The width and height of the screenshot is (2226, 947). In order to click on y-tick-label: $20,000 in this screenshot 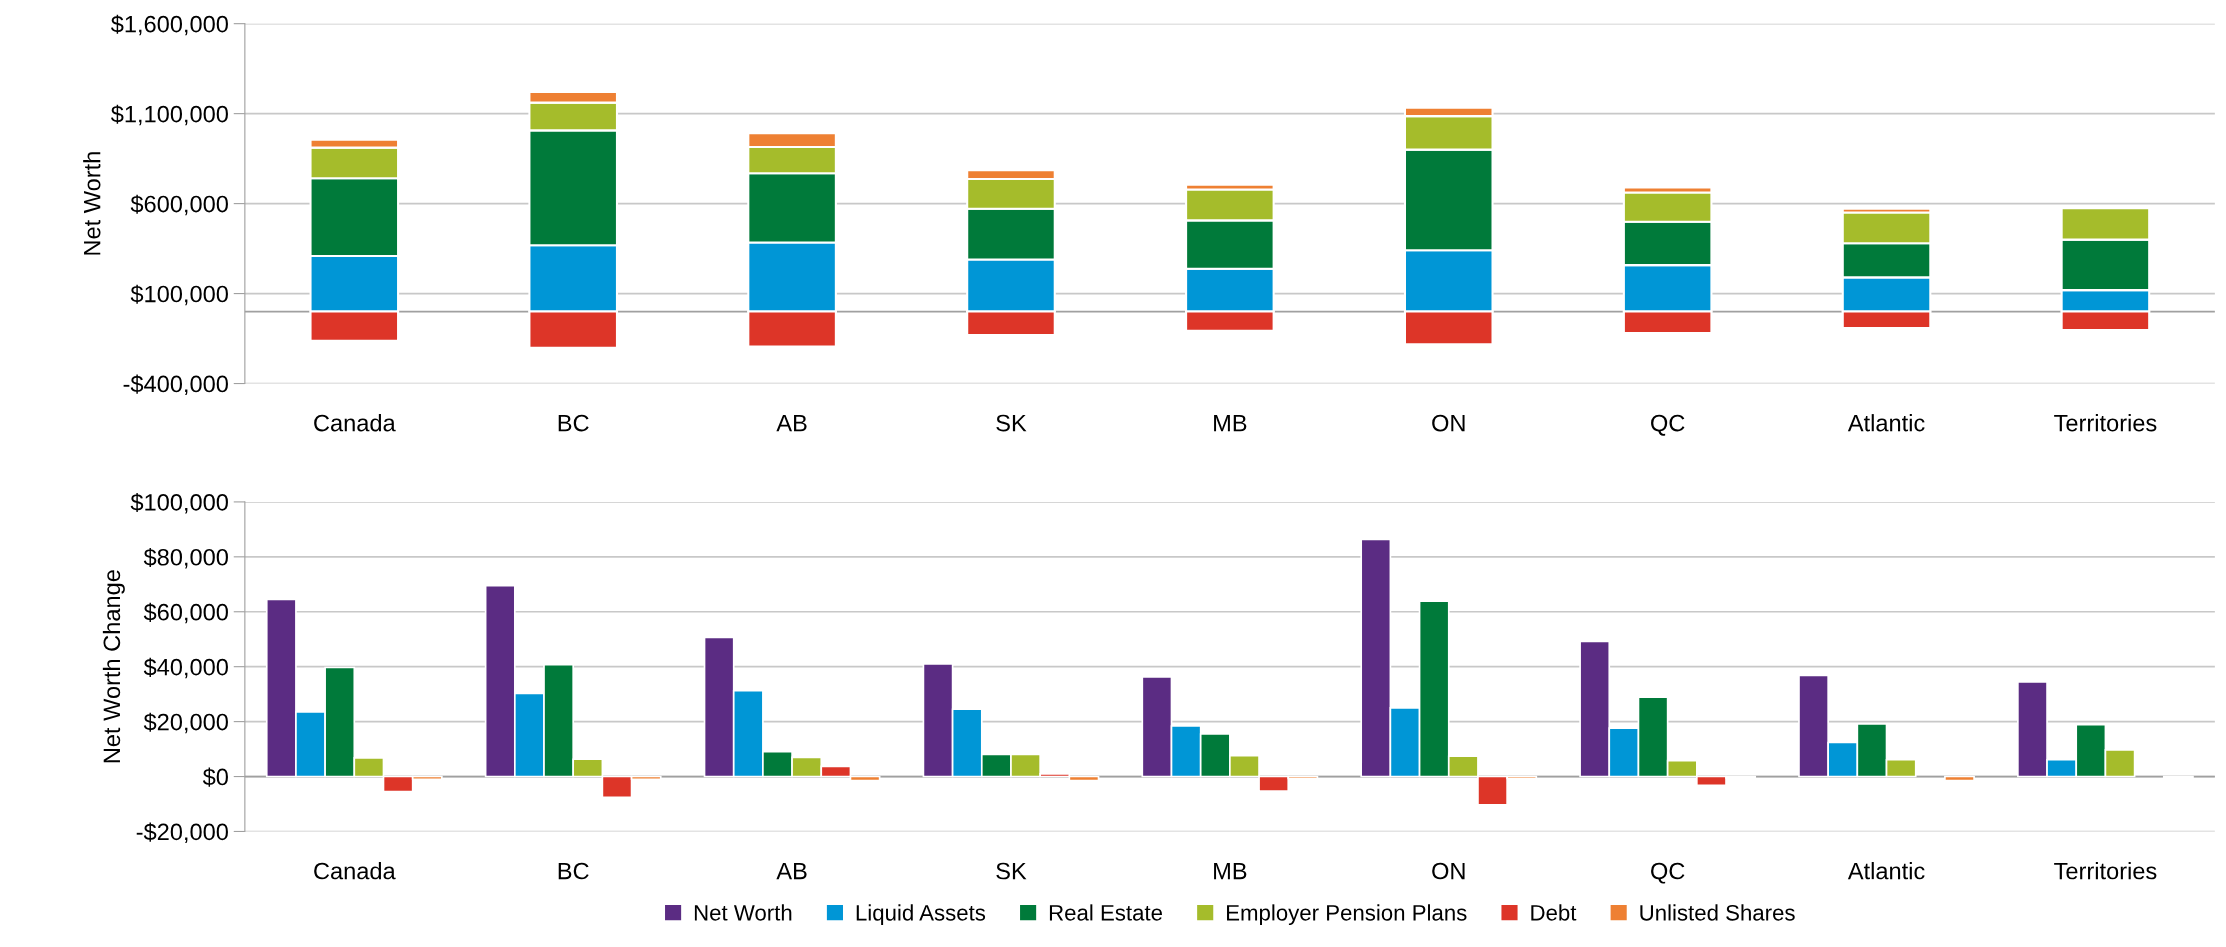, I will do `click(185, 723)`.